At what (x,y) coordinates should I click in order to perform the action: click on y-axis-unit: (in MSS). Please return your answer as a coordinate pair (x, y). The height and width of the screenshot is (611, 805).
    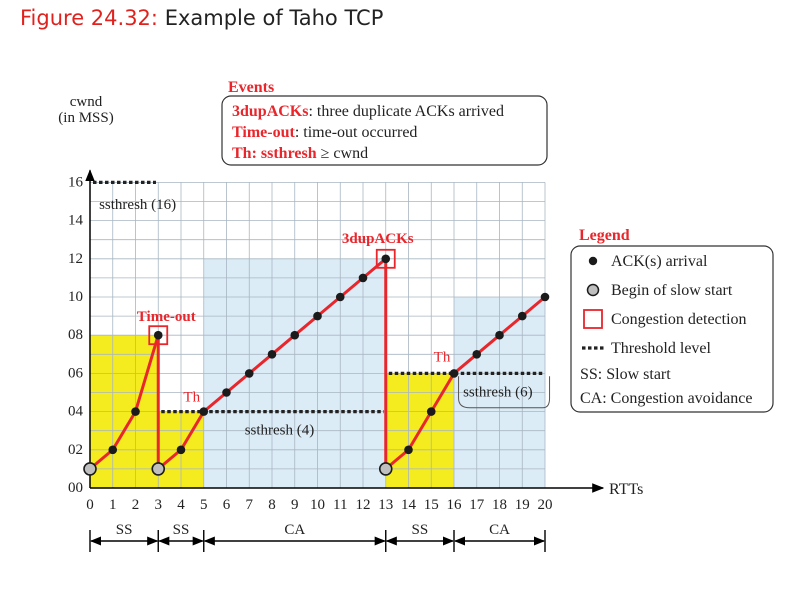
    Looking at the image, I should click on (85, 118).